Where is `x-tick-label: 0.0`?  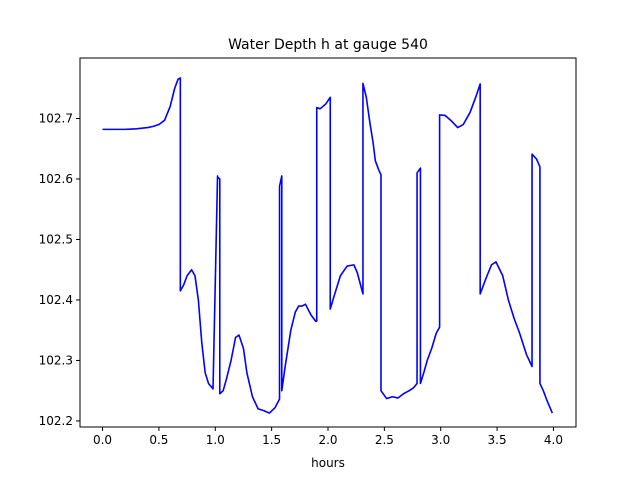 x-tick-label: 0.0 is located at coordinates (102, 440).